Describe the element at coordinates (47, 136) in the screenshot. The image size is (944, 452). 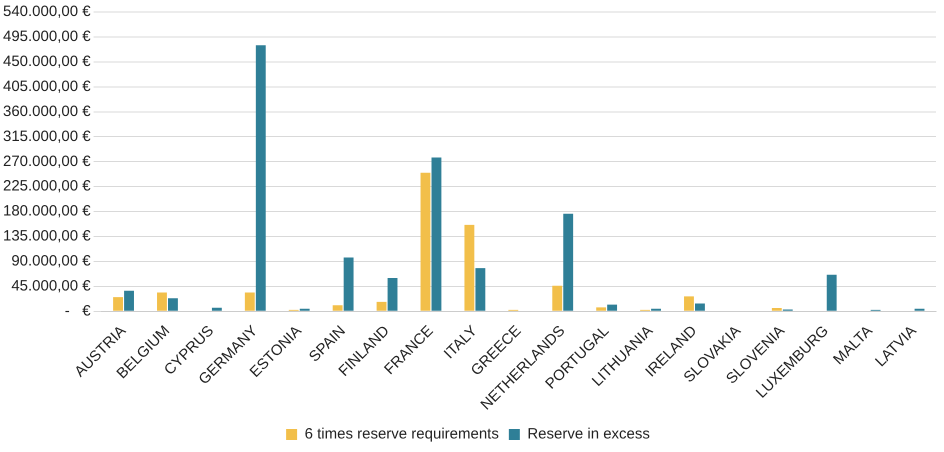
I see `y-tick-label: 315.000,00 €` at that location.